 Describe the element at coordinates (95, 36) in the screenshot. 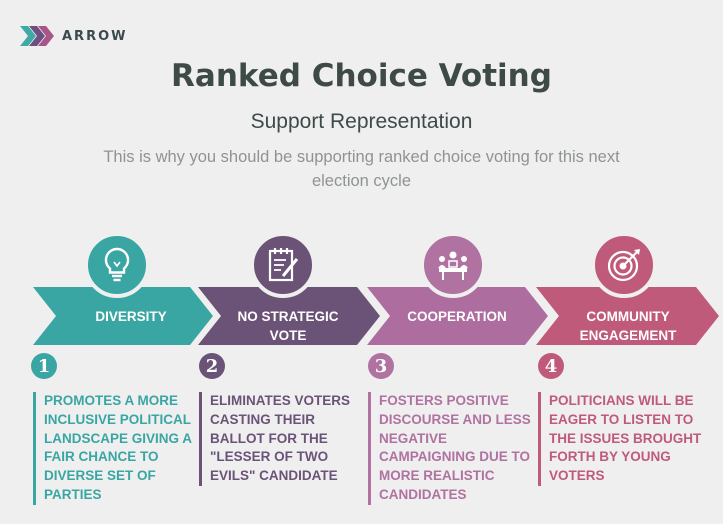

I see `brand-name: ARROW` at that location.